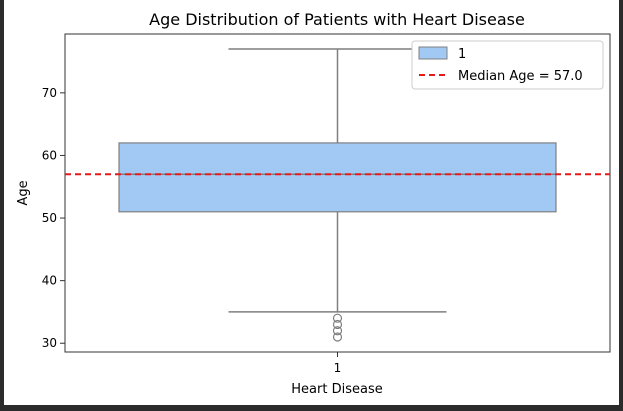 The image size is (623, 411). Describe the element at coordinates (520, 76) in the screenshot. I see `legend-label-median: Median Age = 57.0` at that location.